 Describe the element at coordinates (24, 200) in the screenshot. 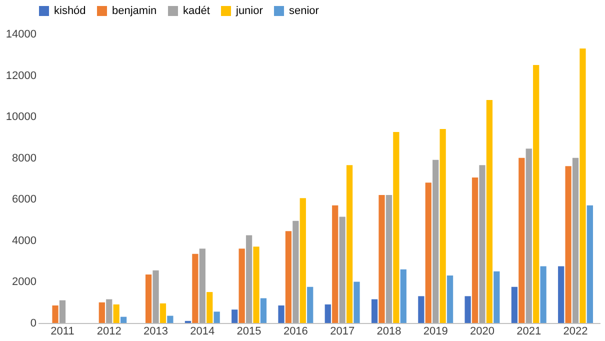

I see `y-tick-label: 6000` at that location.